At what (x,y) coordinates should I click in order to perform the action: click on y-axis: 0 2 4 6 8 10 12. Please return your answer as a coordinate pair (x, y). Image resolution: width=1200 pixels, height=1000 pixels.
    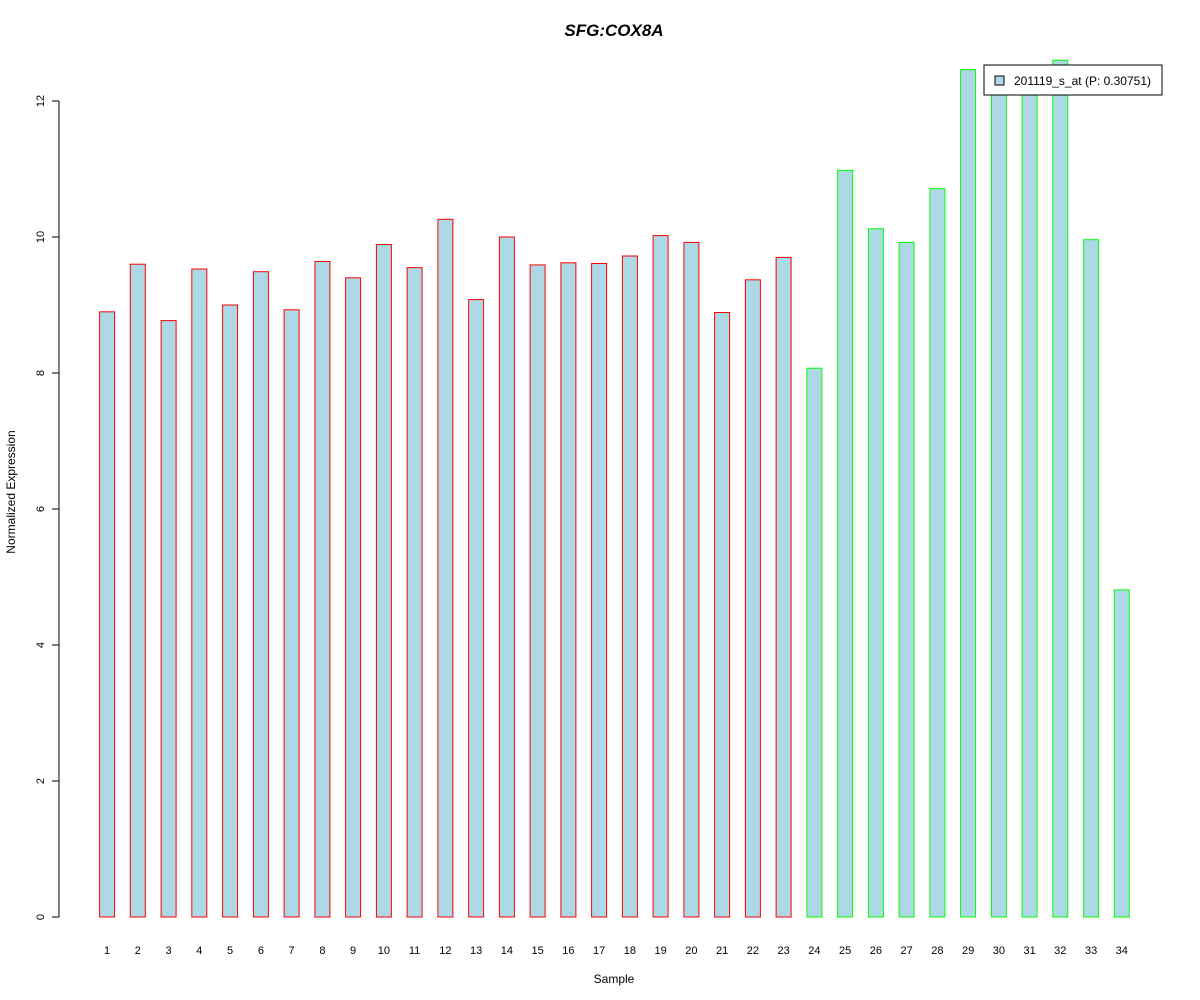
    Looking at the image, I should click on (47, 507).